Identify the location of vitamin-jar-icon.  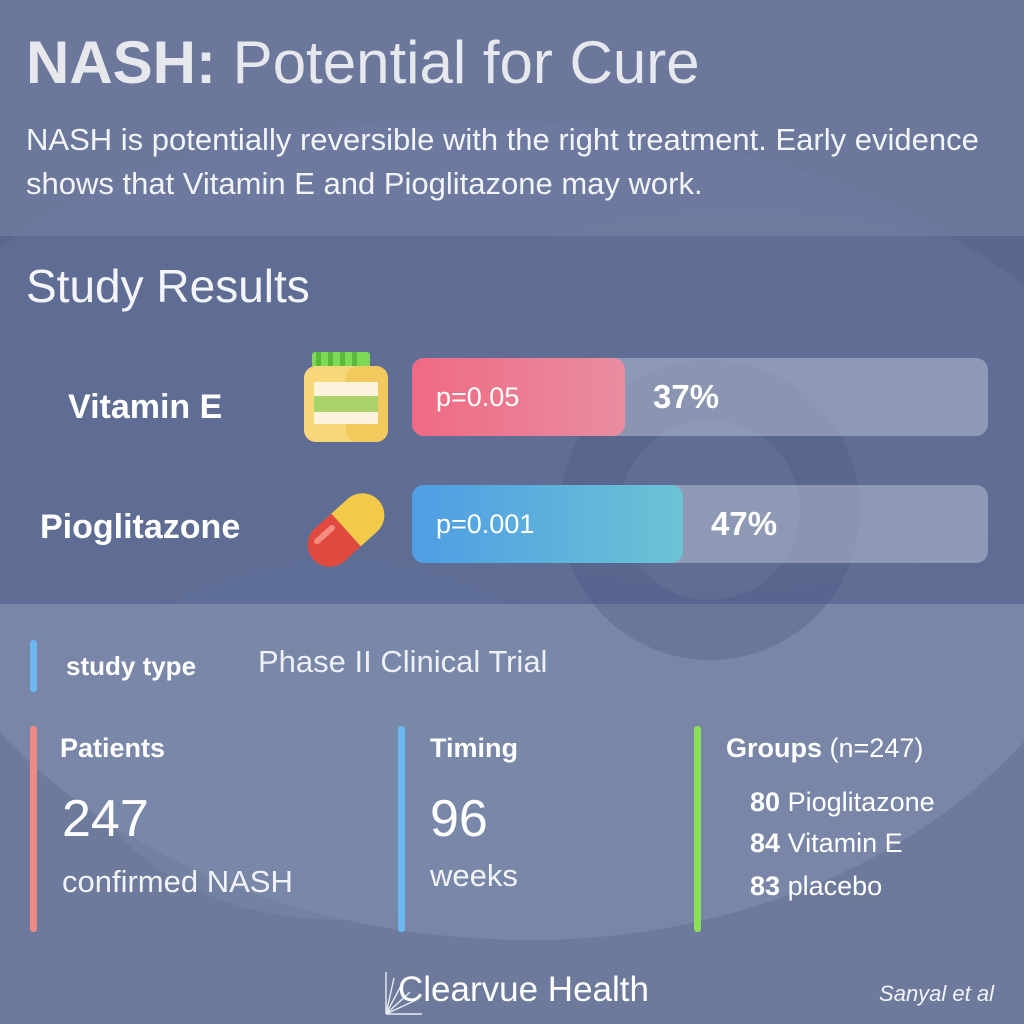
(346, 397).